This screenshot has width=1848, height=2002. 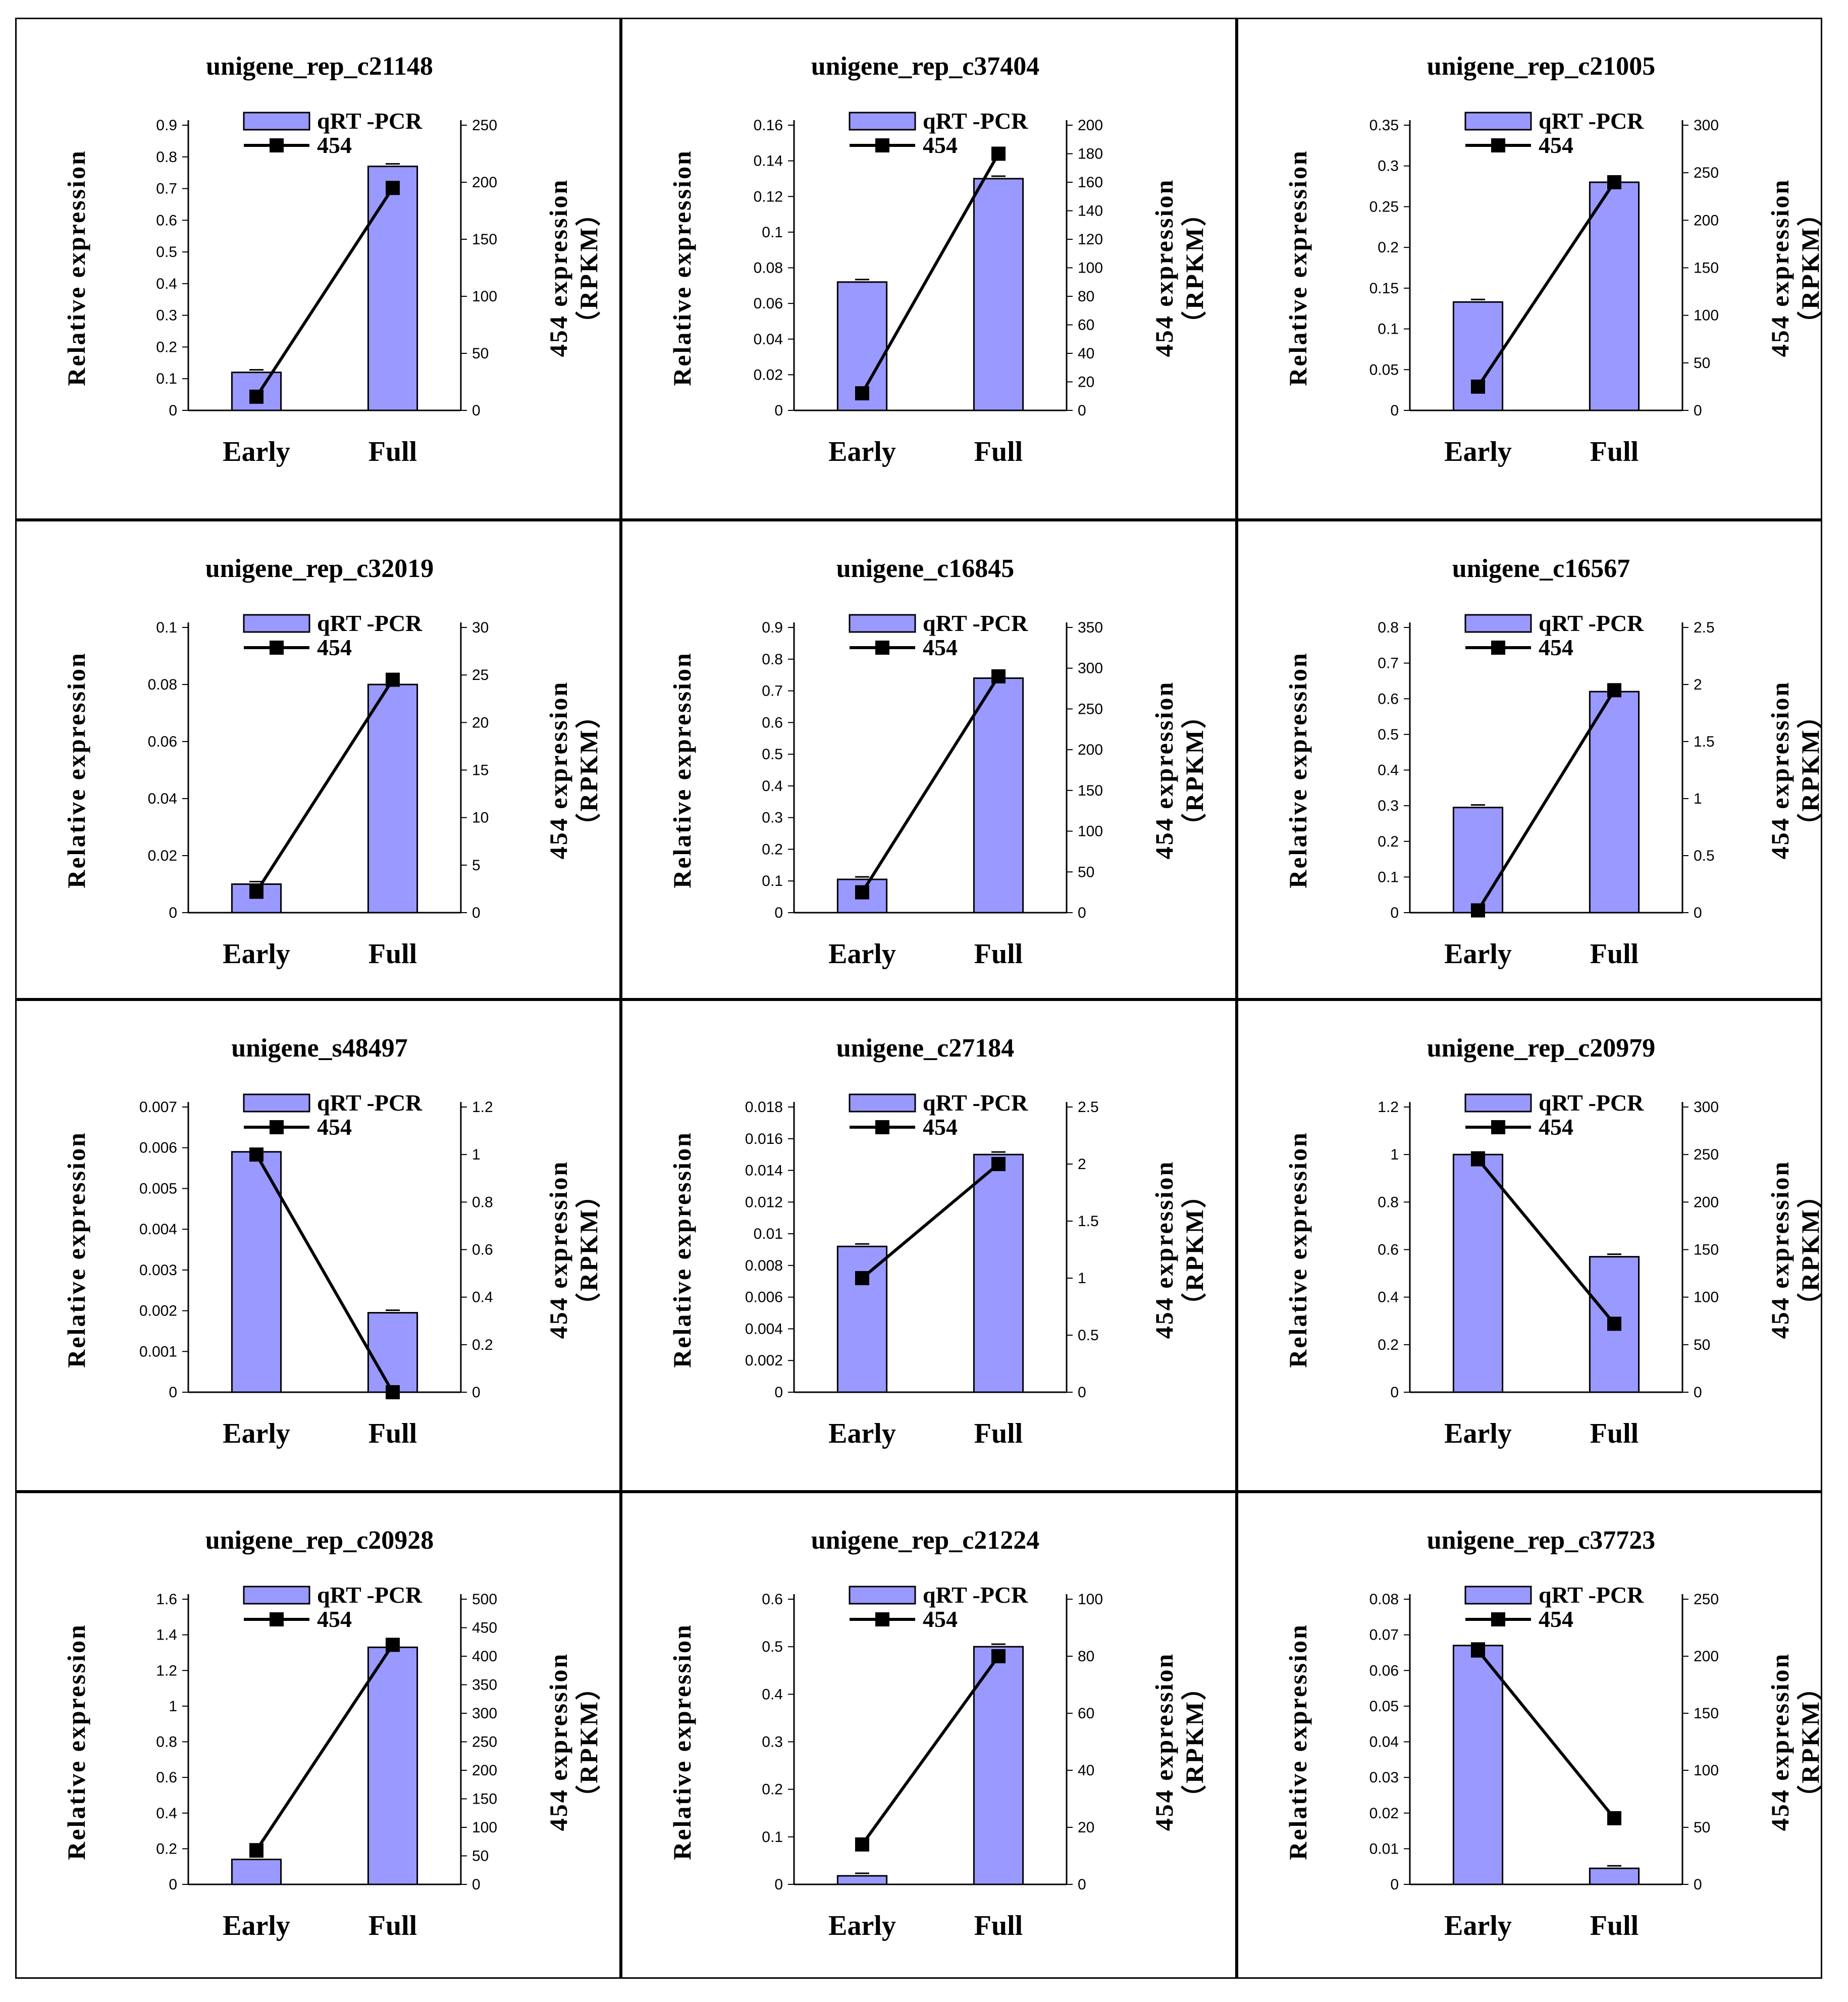 I want to click on chart-title: unigene_c16567, so click(x=1541, y=569).